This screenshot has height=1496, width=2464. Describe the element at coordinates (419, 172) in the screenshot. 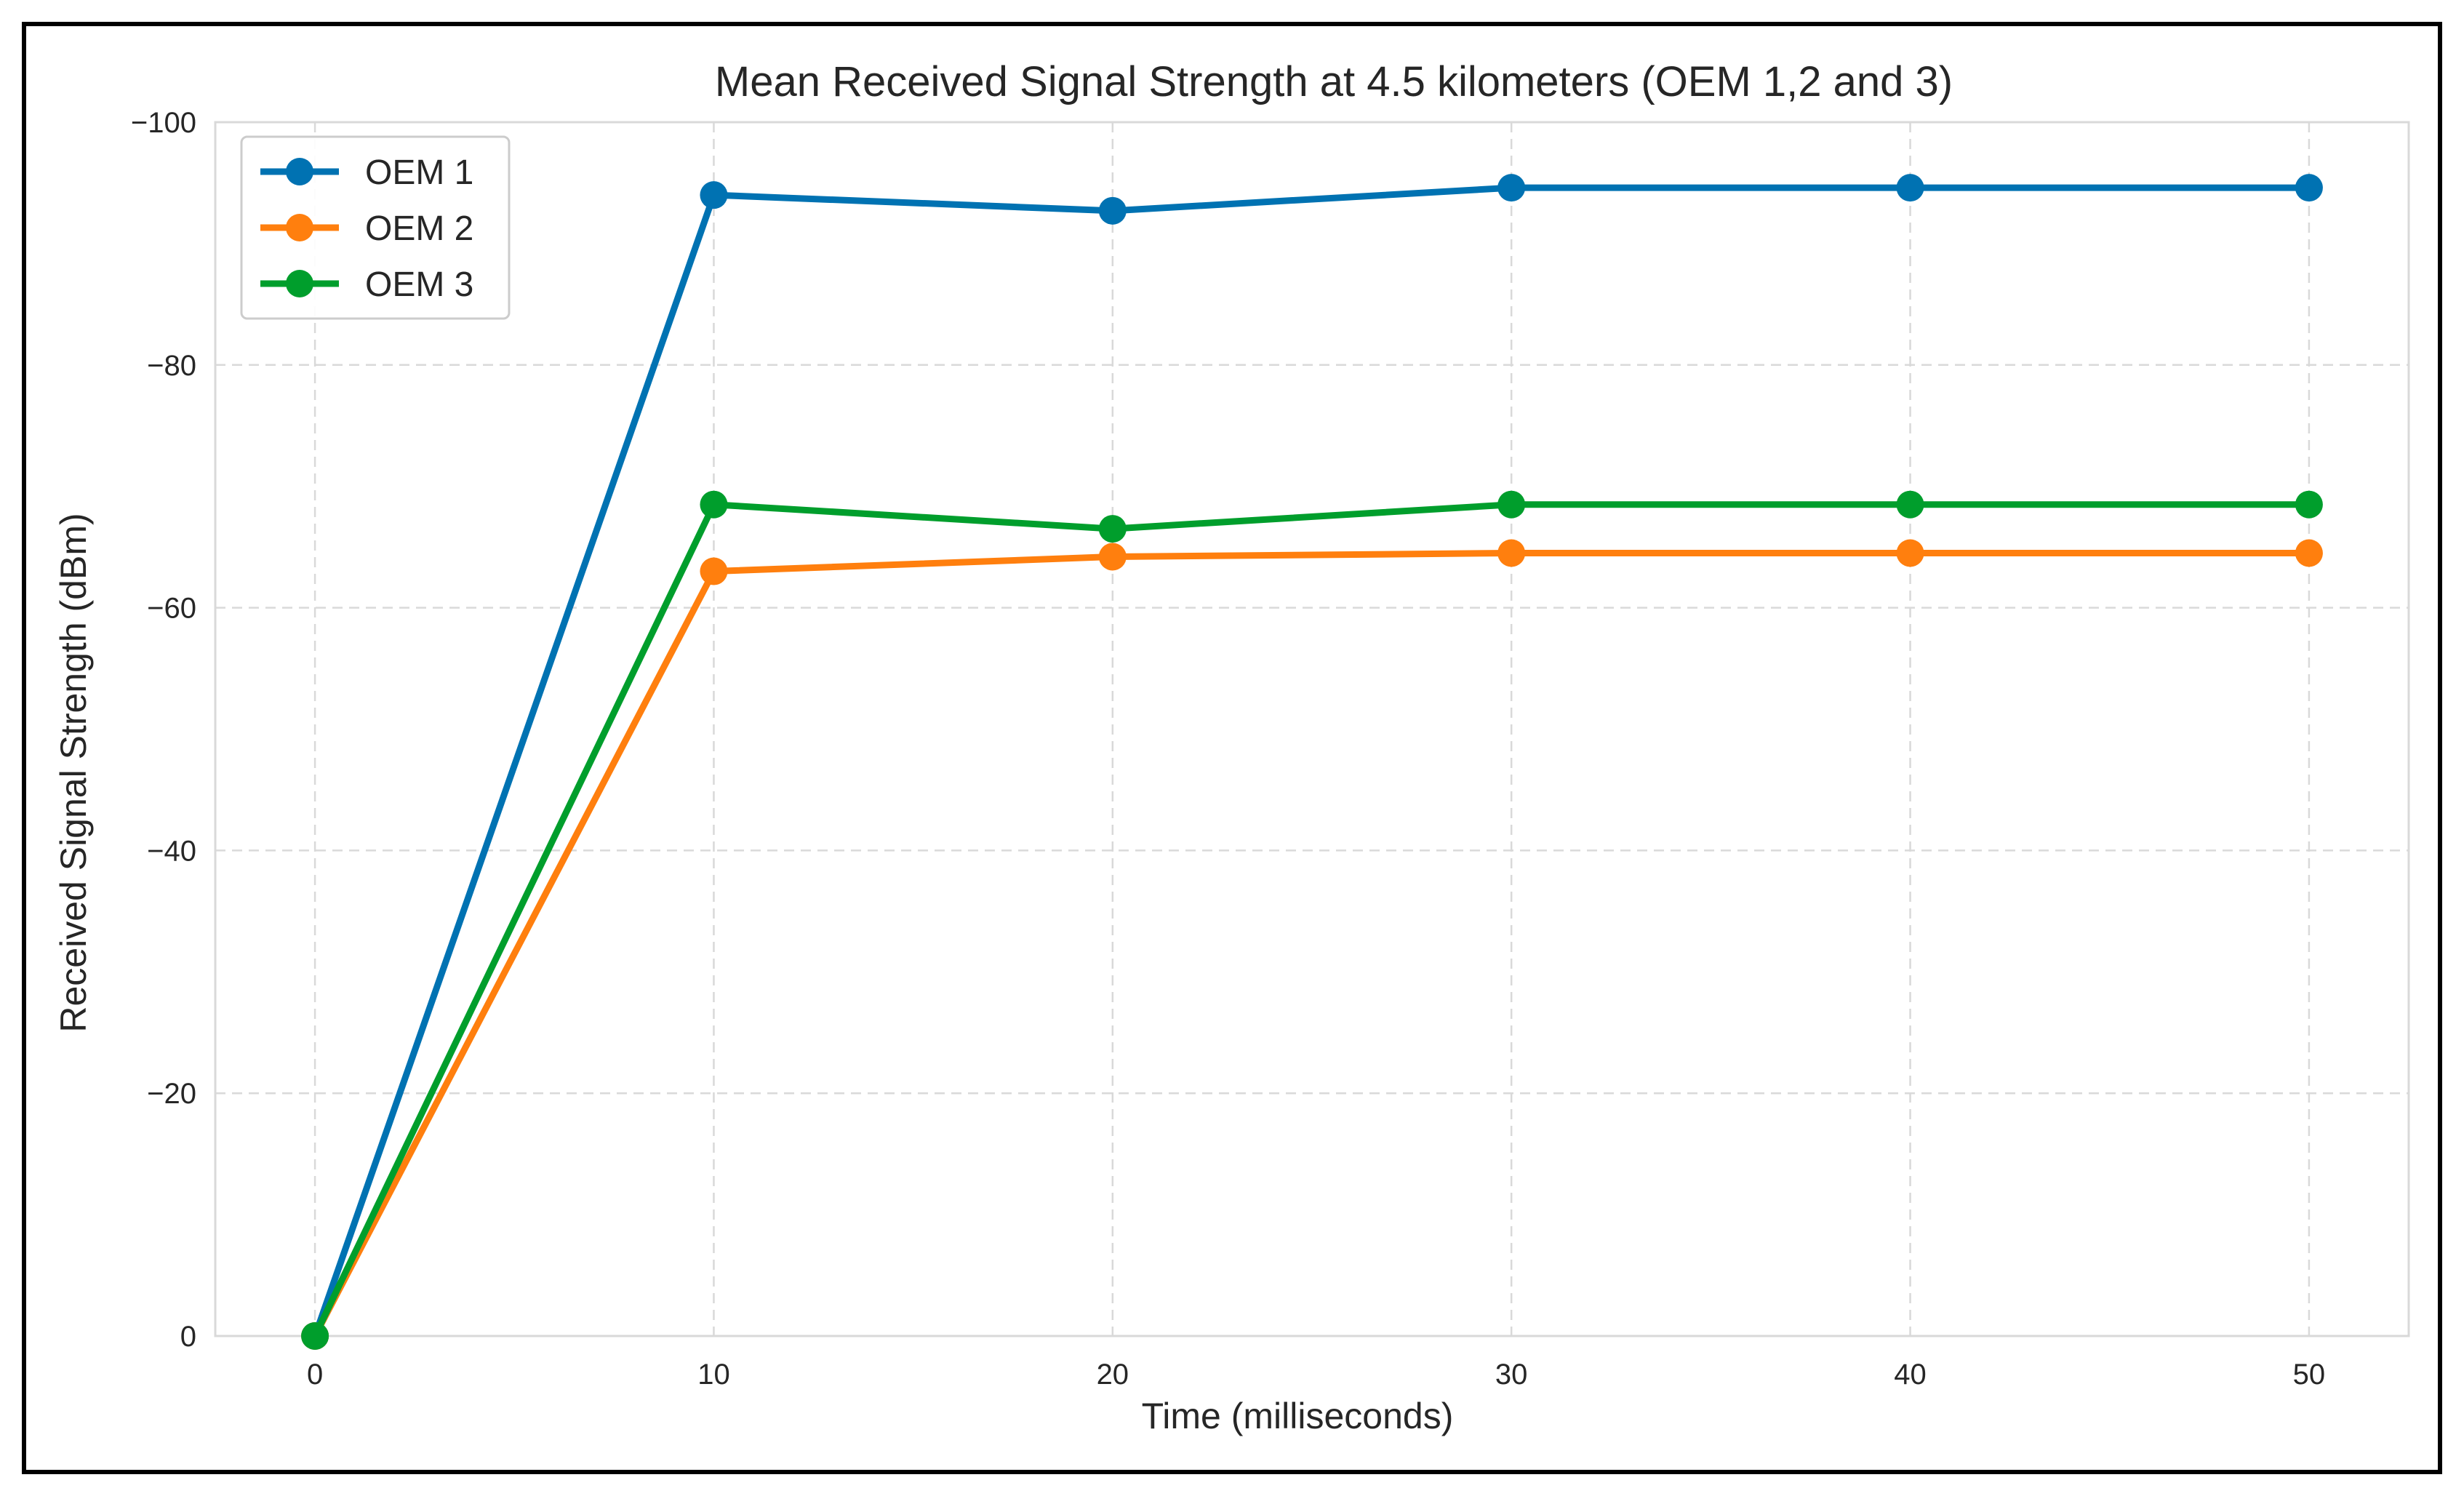

I see `legend-label: OEM 1` at that location.